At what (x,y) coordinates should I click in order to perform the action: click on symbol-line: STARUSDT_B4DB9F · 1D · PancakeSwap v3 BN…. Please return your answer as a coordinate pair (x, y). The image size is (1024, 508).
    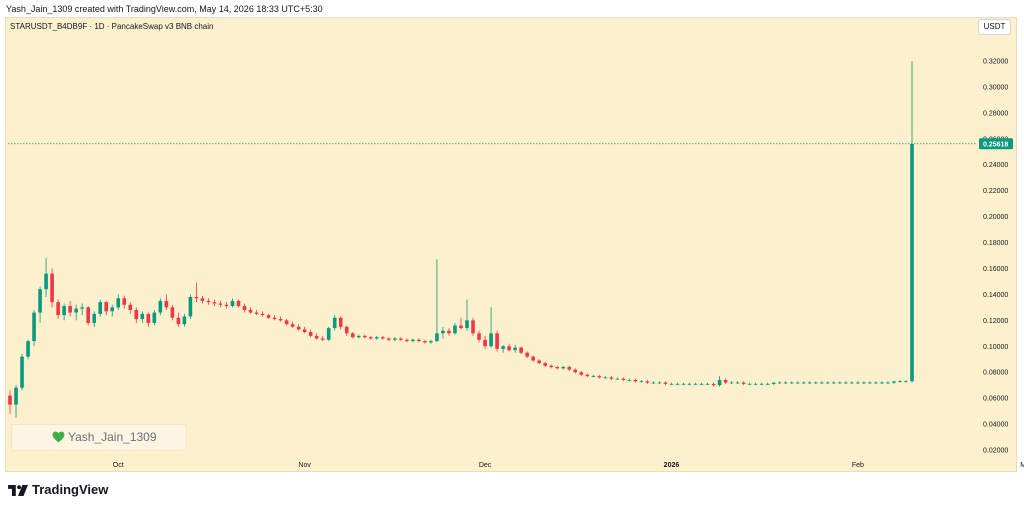
    Looking at the image, I should click on (112, 26).